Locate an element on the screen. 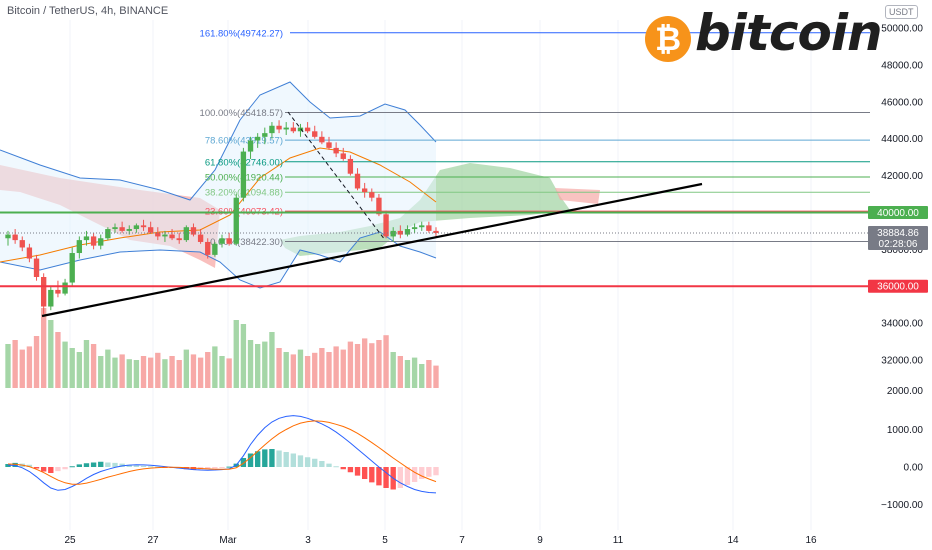 This screenshot has height=550, width=932. price-tick-label: 44000.00 is located at coordinates (902, 139).